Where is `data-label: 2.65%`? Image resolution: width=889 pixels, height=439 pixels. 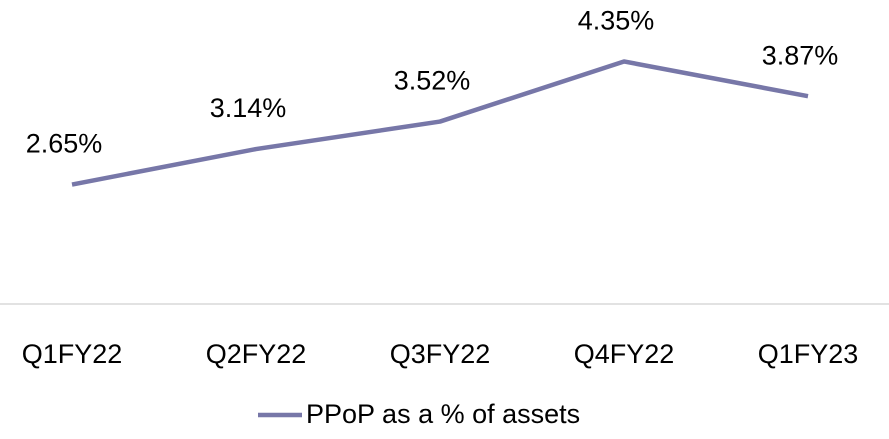
data-label: 2.65% is located at coordinates (64, 144).